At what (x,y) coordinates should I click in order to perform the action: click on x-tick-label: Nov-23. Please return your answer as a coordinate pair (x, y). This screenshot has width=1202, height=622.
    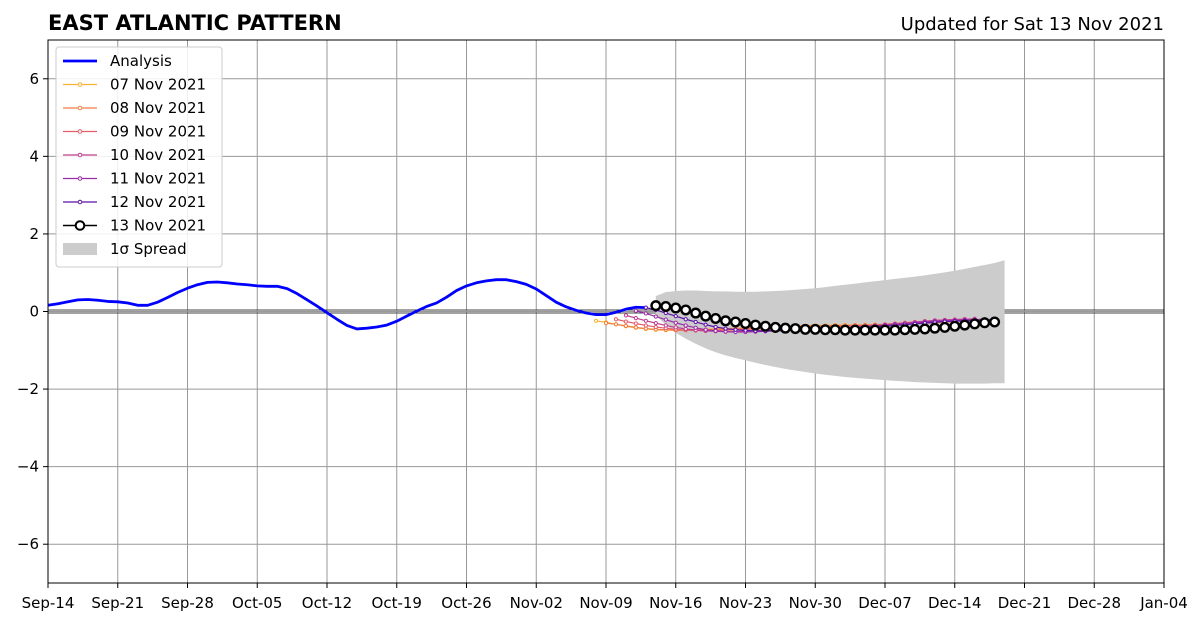
    Looking at the image, I should click on (745, 603).